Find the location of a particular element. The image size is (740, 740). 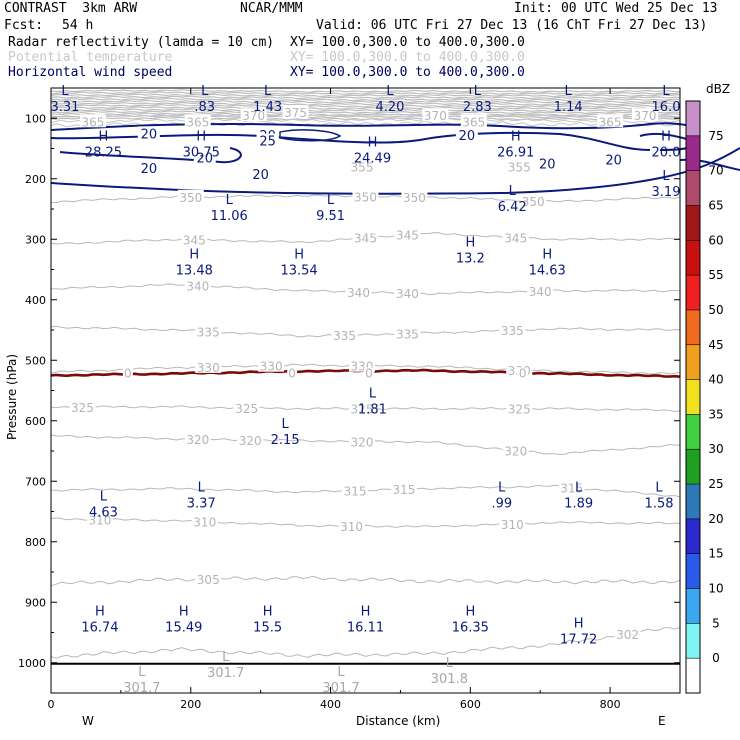

theta-label: 355 is located at coordinates (519, 168).